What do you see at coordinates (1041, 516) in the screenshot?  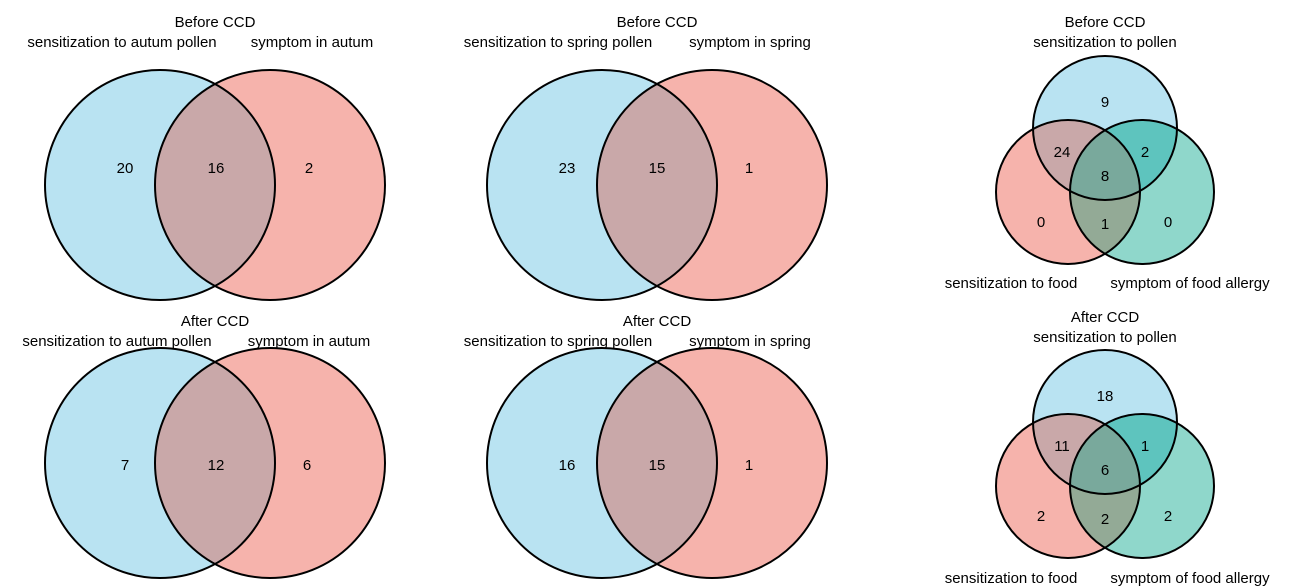 I see `count-food-only: 2` at bounding box center [1041, 516].